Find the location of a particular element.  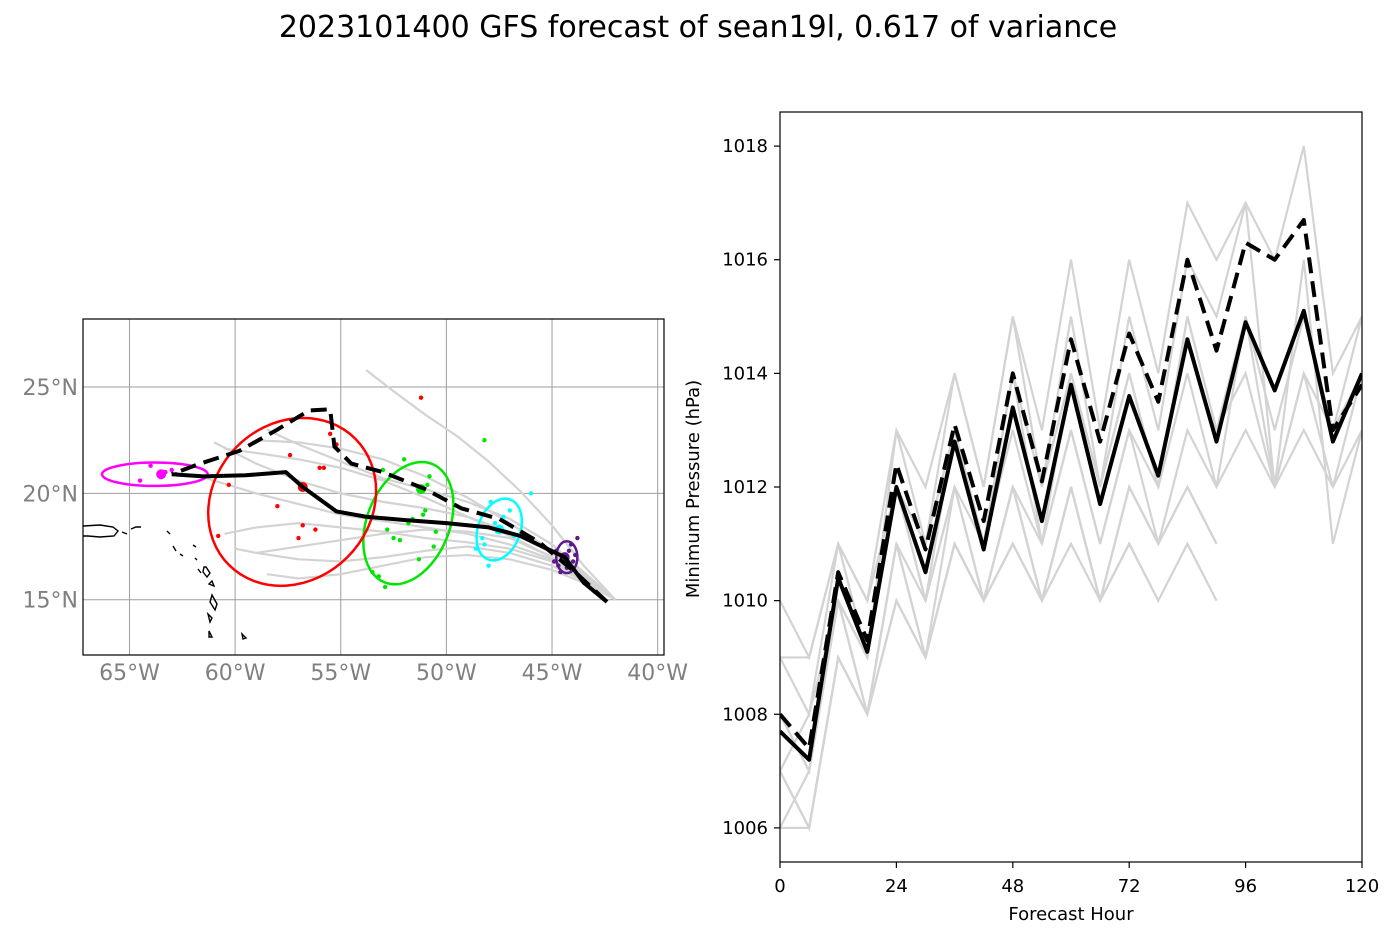

pressure-x-tick-label: 48 is located at coordinates (1012, 886).